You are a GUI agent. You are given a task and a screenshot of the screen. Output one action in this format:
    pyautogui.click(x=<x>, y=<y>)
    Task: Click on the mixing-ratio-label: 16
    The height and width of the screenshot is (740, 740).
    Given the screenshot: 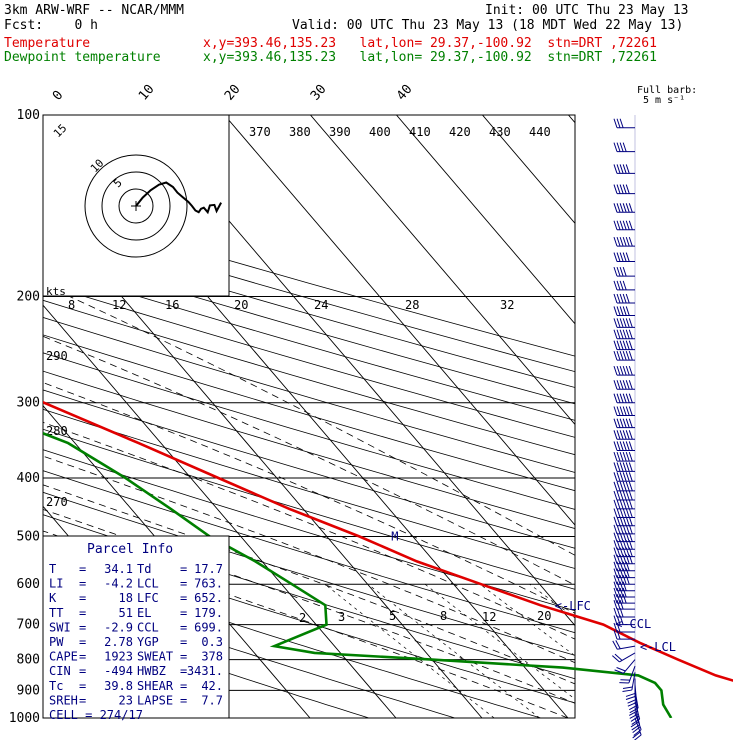 What is the action you would take?
    pyautogui.click(x=172, y=305)
    